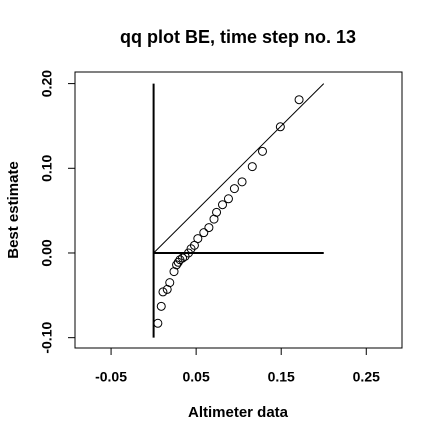 The image size is (440, 440). I want to click on chart-title: qq plot BE, time step no. 13, so click(238, 37).